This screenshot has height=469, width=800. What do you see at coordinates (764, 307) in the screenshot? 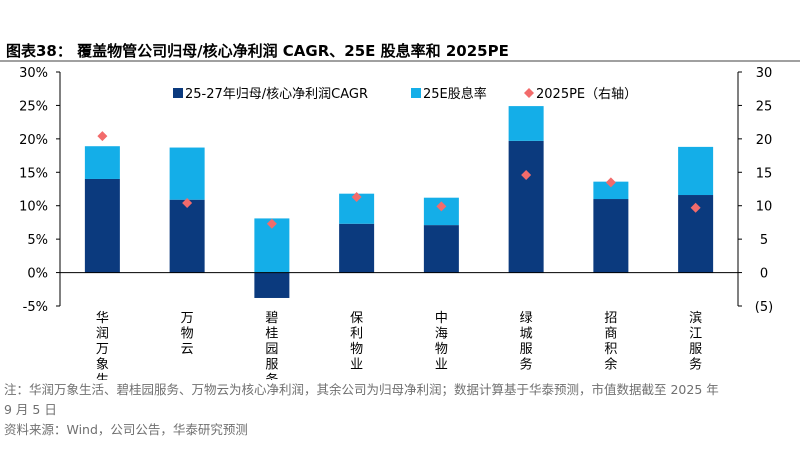
I see `right-tick-label: (5)` at bounding box center [764, 307].